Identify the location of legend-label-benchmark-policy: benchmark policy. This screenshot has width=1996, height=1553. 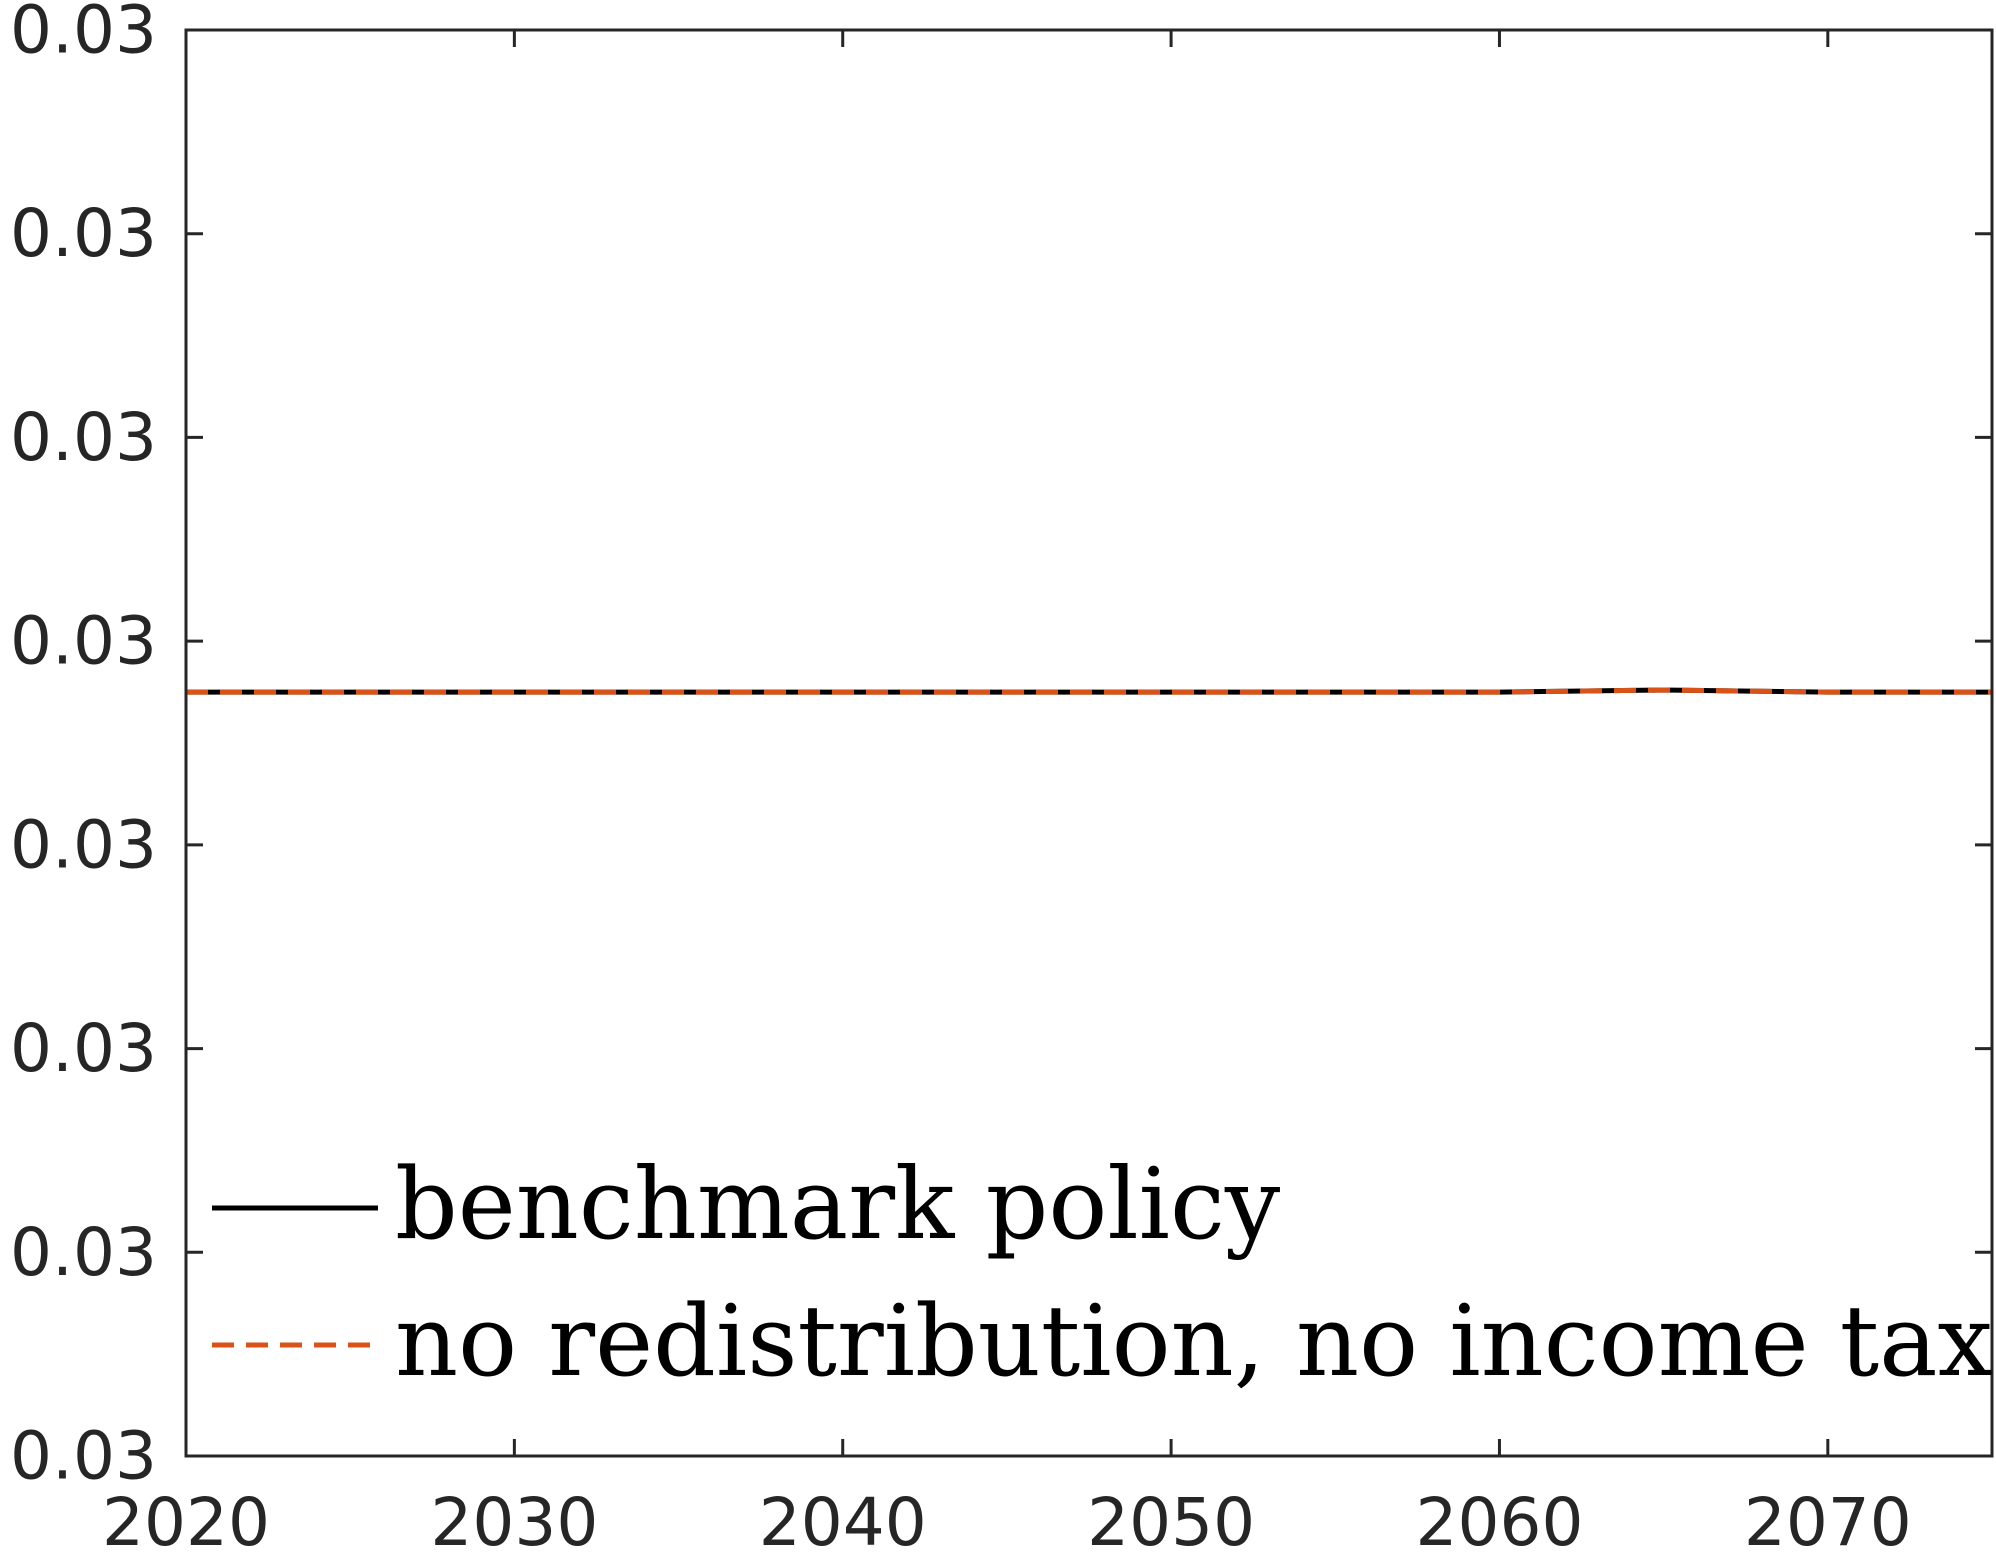
(838, 1205).